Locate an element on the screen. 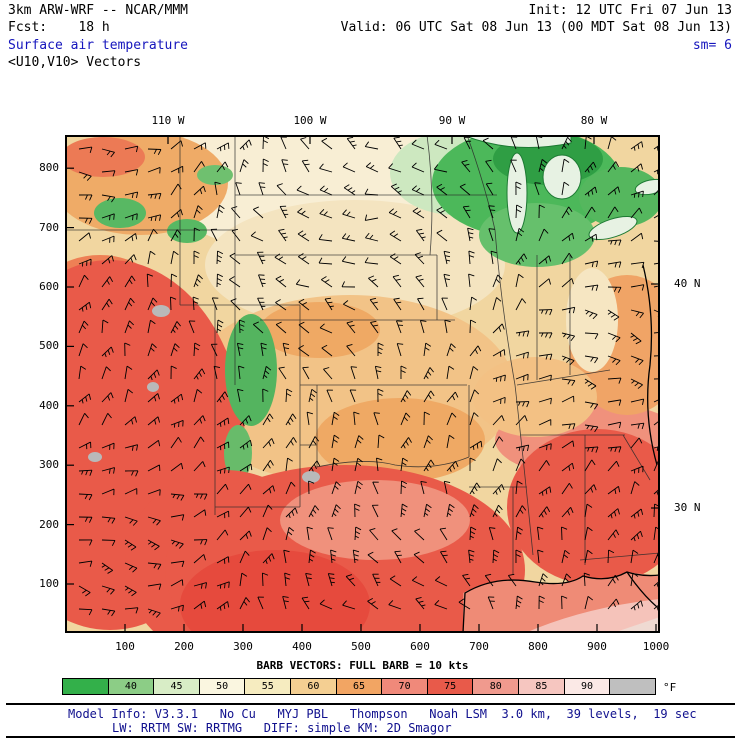 This screenshot has height=740, width=740. divider-bottom is located at coordinates (370, 737).